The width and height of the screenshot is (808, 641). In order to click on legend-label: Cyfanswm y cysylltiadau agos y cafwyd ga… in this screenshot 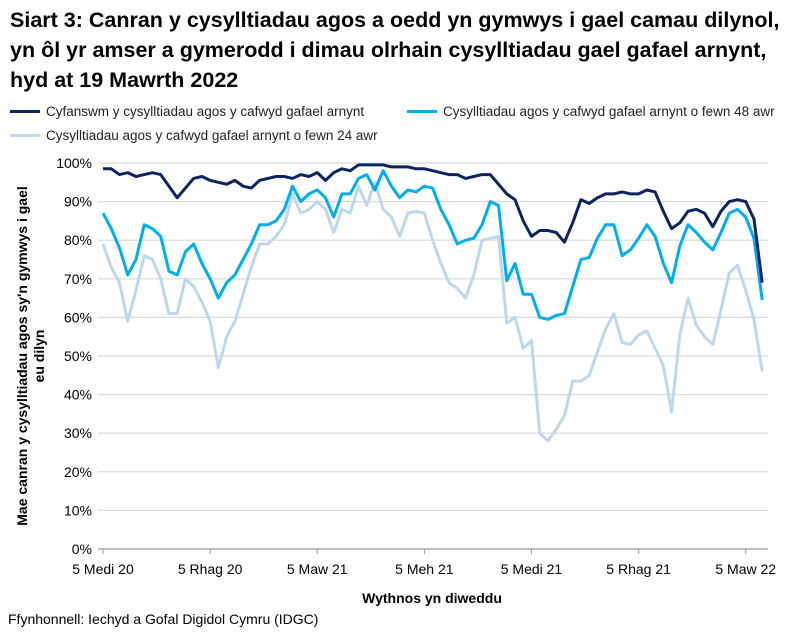, I will do `click(205, 111)`.